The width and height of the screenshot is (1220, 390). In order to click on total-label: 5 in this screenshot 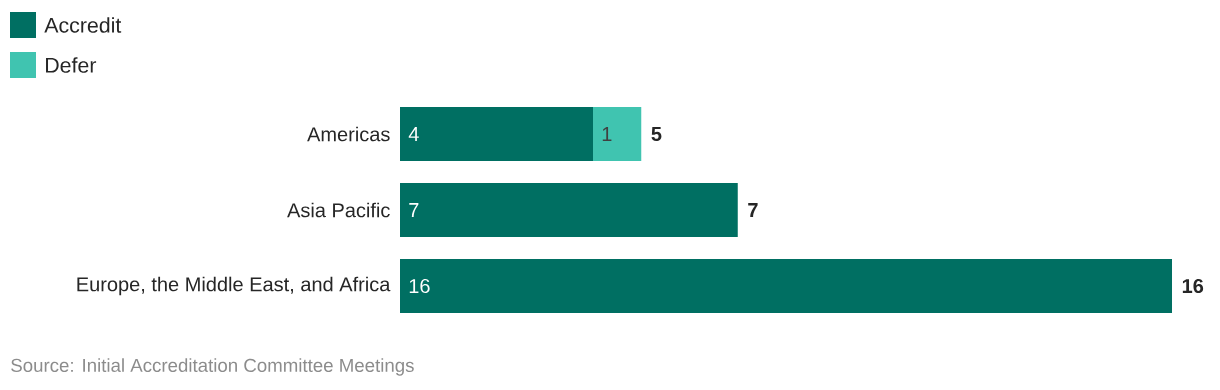, I will do `click(656, 134)`.